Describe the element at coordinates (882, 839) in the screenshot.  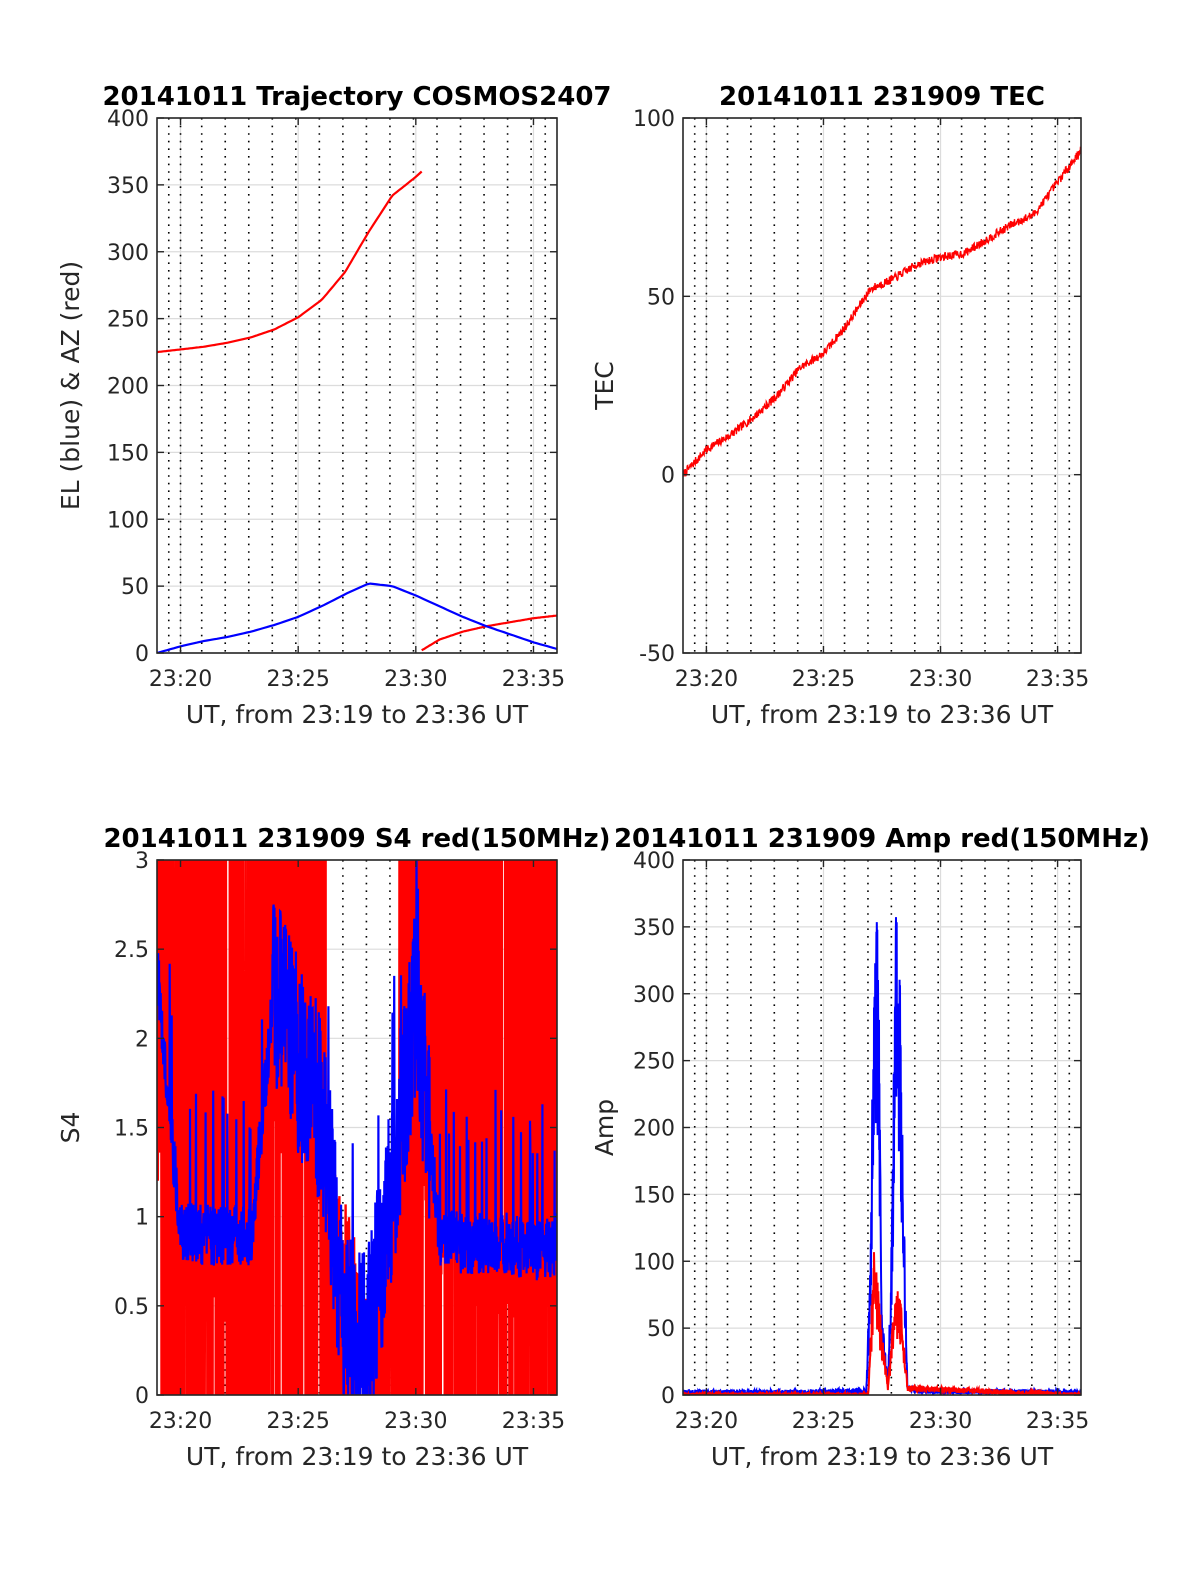
I see `chart-title: 20141011 231909 Amp red(150MHz)` at that location.